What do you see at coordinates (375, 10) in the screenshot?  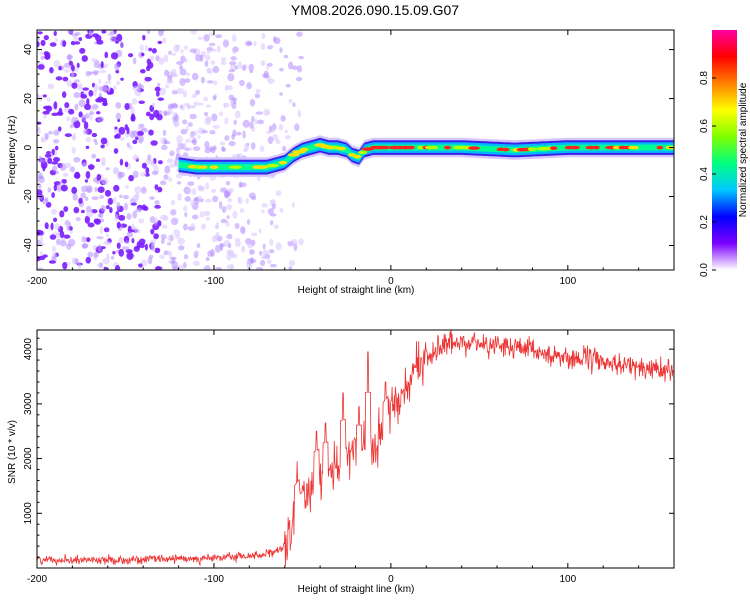 I see `chart-title: YM08.2026.090.15.09.G07` at bounding box center [375, 10].